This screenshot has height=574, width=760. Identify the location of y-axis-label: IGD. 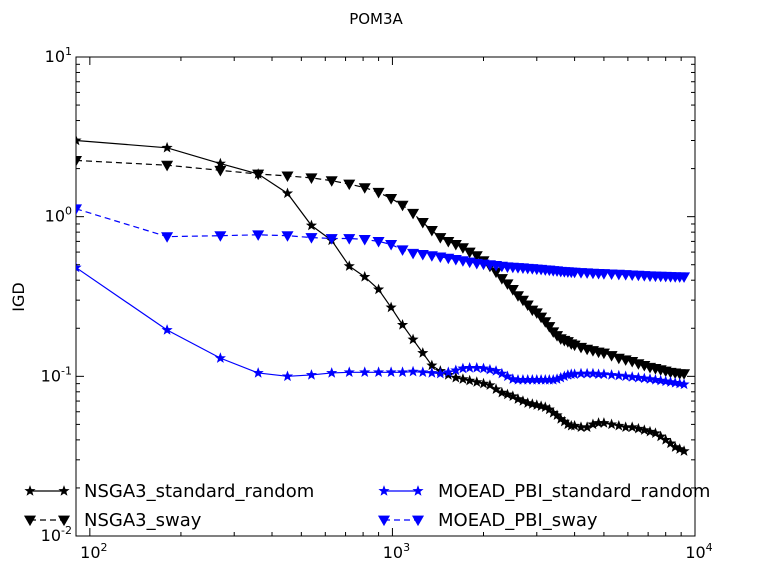
(18, 296).